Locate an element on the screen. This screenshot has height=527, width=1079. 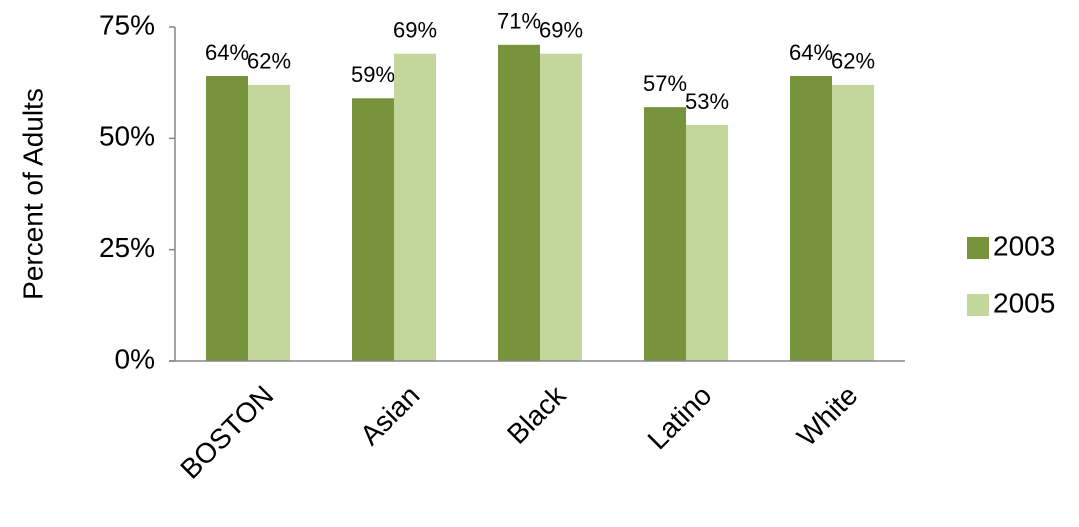
y-tick-label: 0% is located at coordinates (135, 358).